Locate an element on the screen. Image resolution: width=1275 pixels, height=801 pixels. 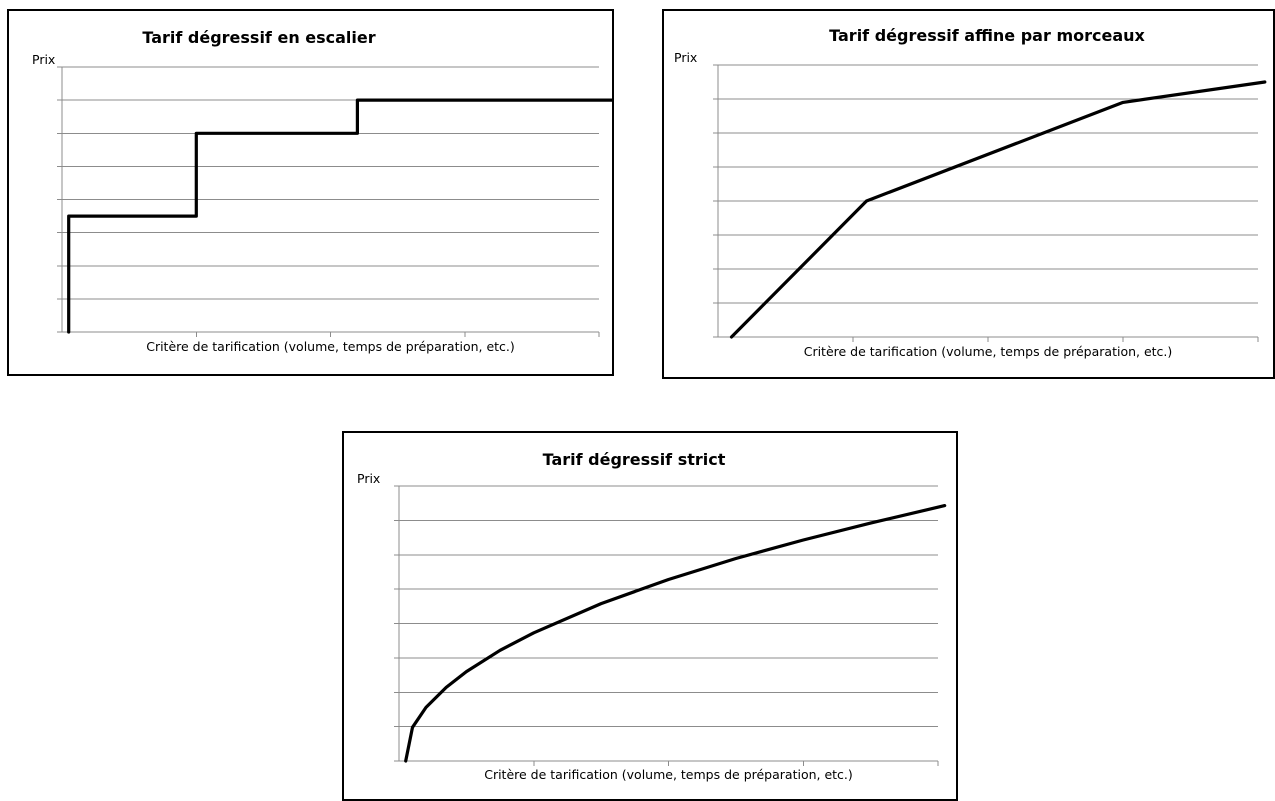
chart-title: Tarif dégressif strict is located at coordinates (634, 459).